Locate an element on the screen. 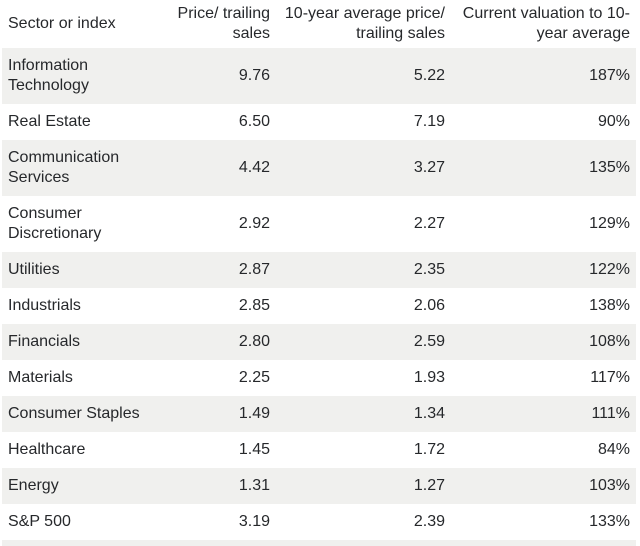  current-valuation-cell: 129% is located at coordinates (609, 223).